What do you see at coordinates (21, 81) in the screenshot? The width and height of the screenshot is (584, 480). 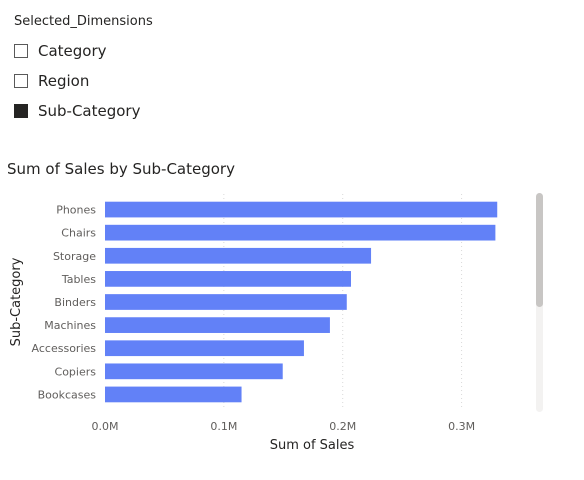 I see `checkbox-region` at bounding box center [21, 81].